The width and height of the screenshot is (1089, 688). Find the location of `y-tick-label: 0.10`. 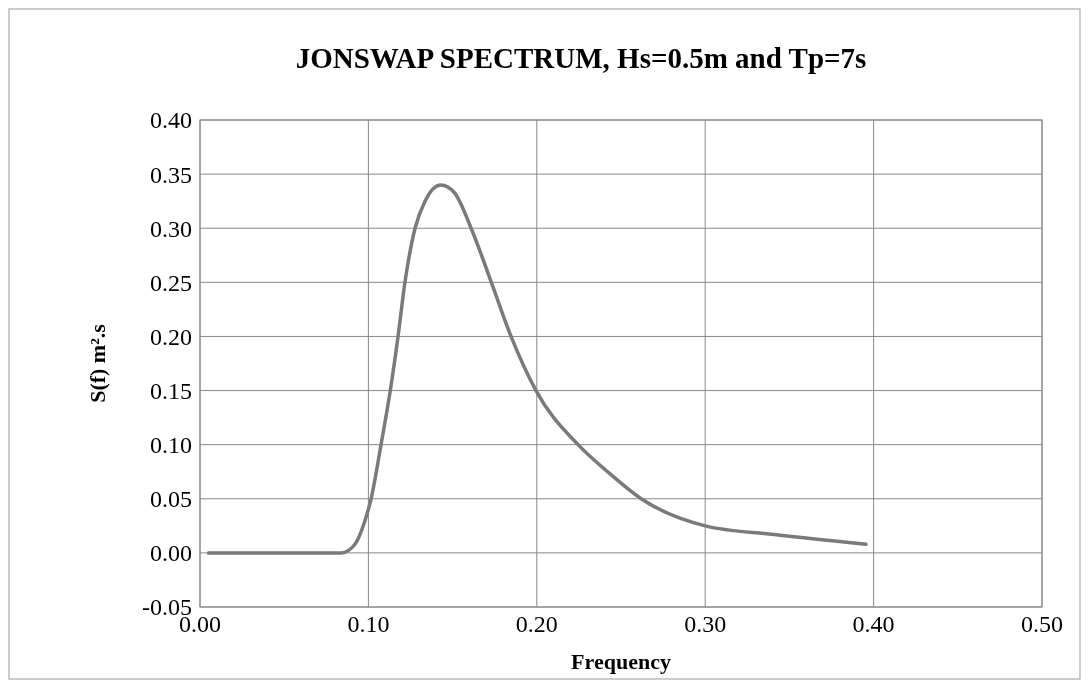

y-tick-label: 0.10 is located at coordinates (171, 445).